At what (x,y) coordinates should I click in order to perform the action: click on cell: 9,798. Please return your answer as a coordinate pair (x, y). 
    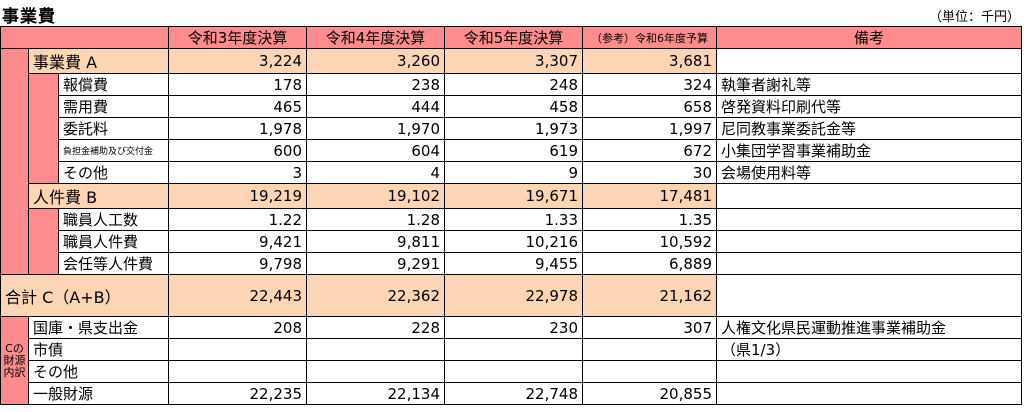
    Looking at the image, I should click on (237, 263).